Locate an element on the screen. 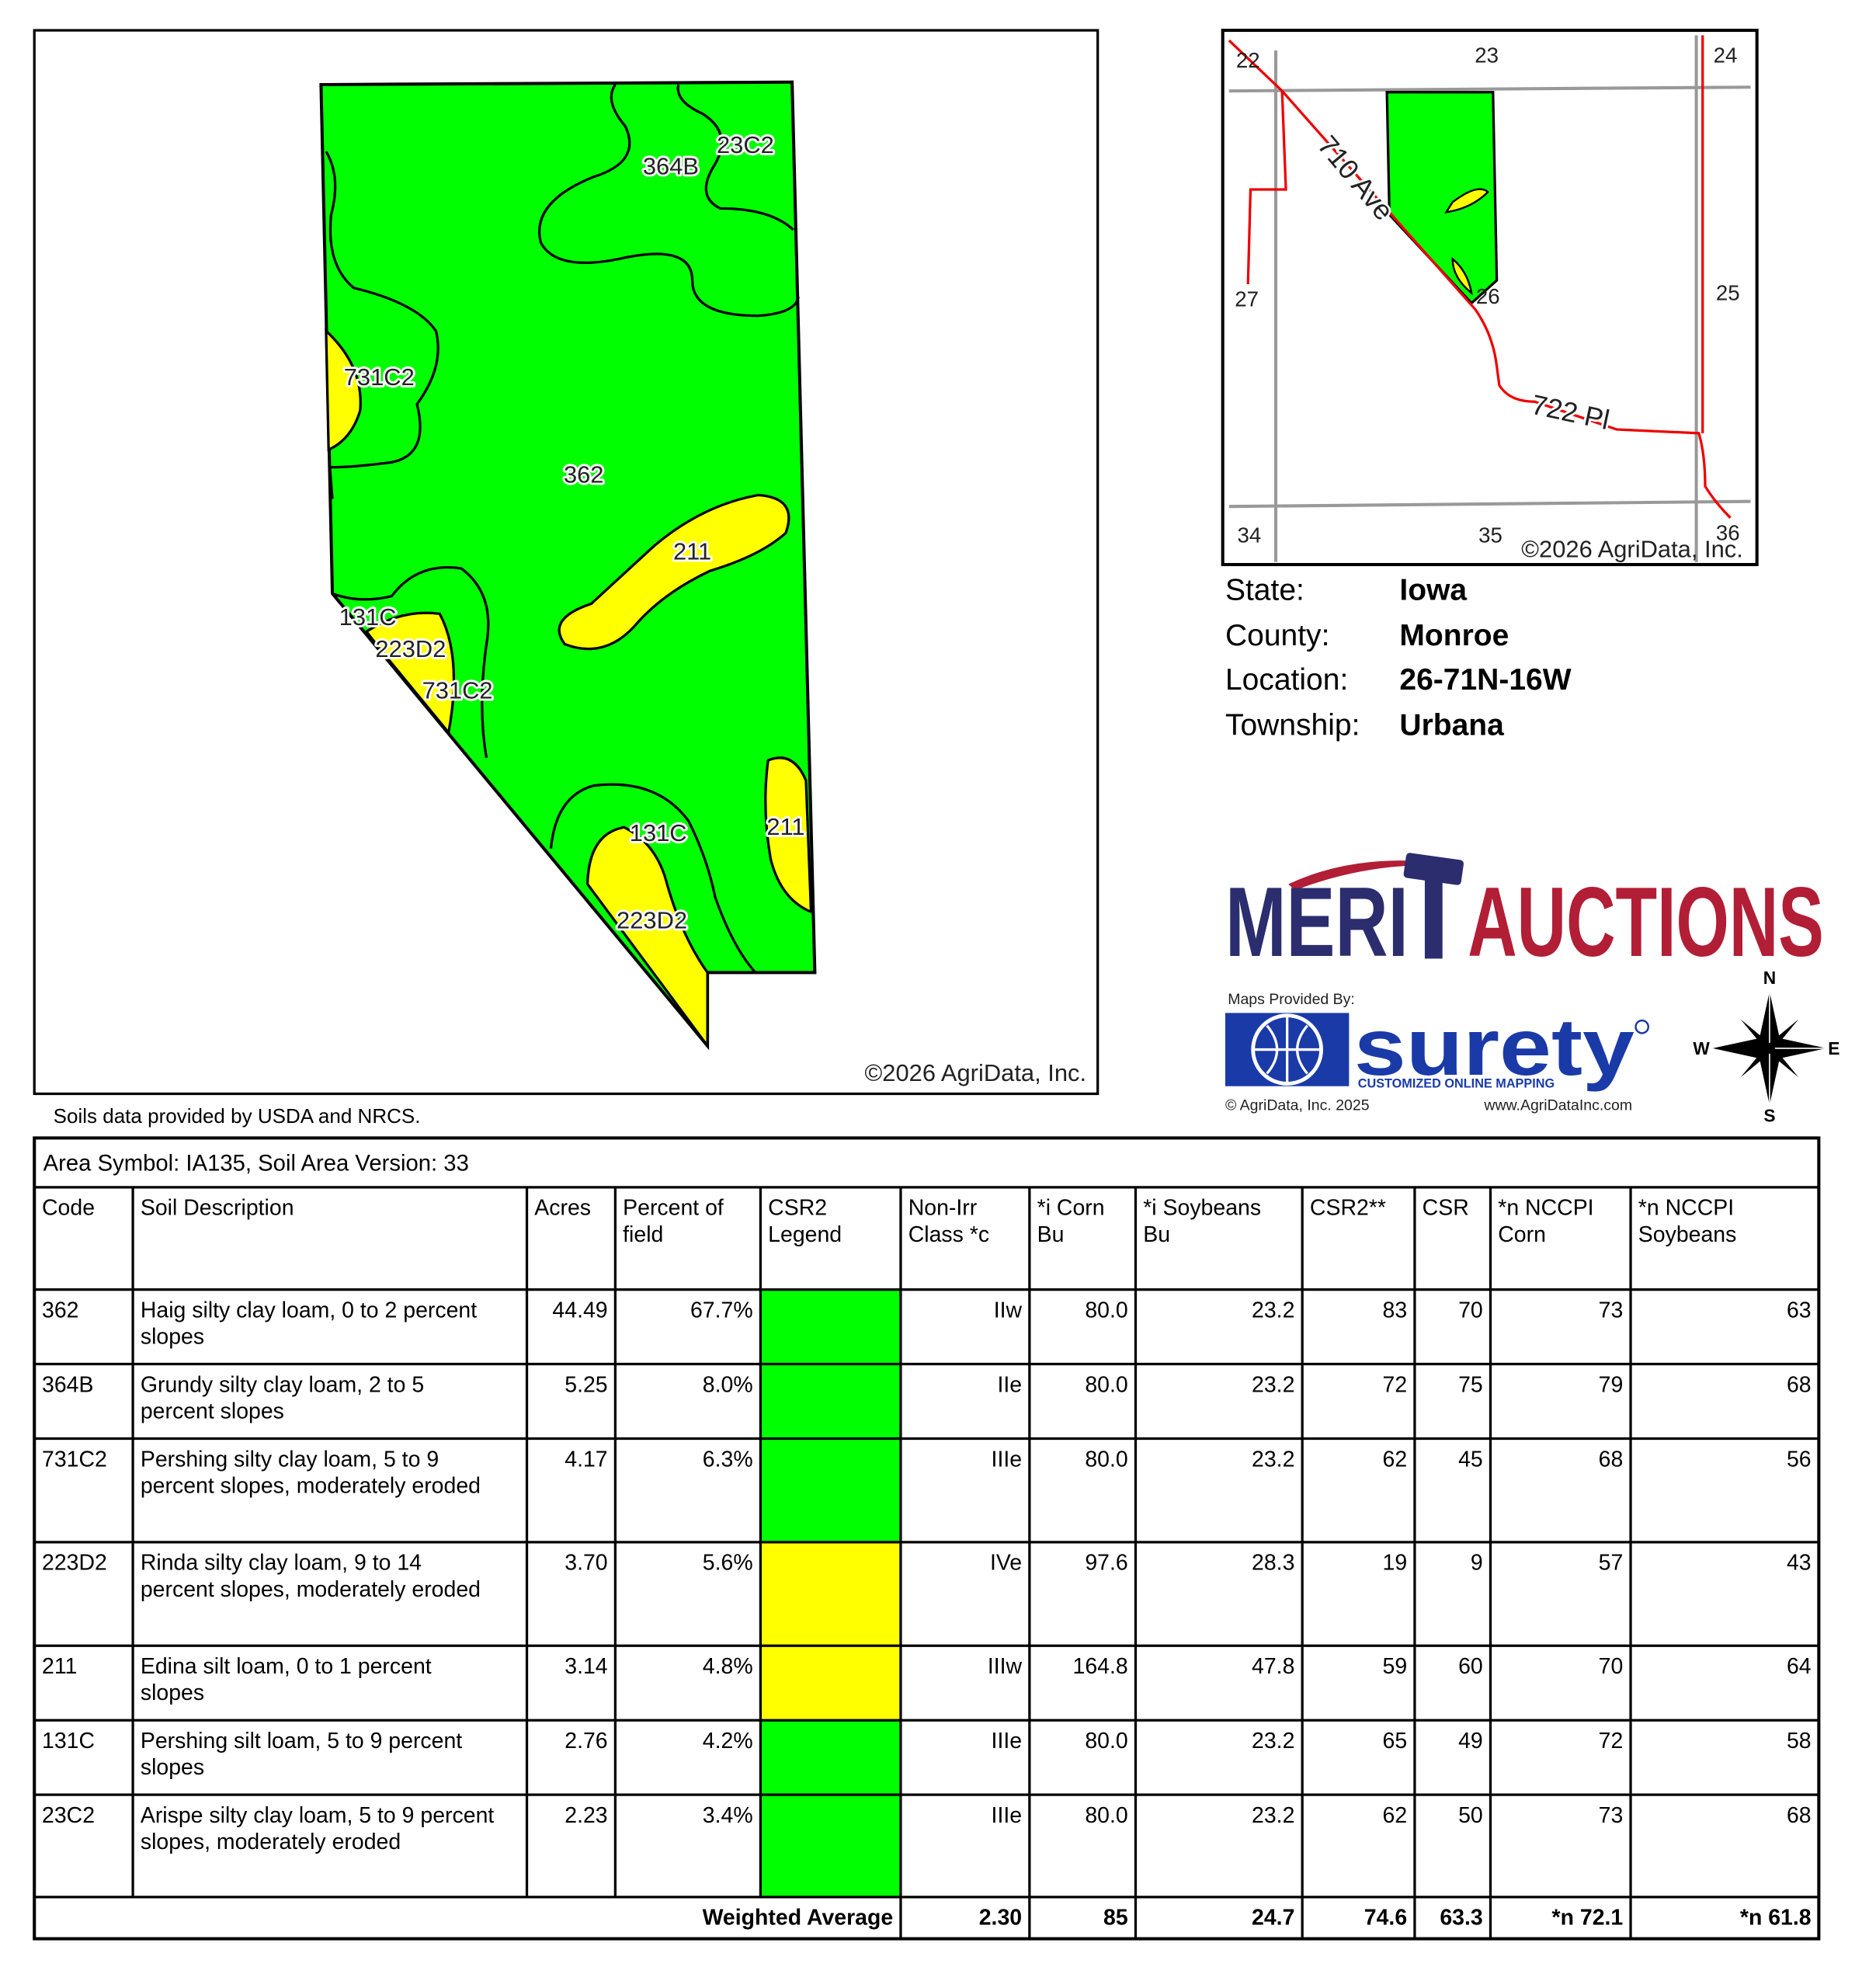 The width and height of the screenshot is (1862, 1988). soil-label: 211 is located at coordinates (785, 826).